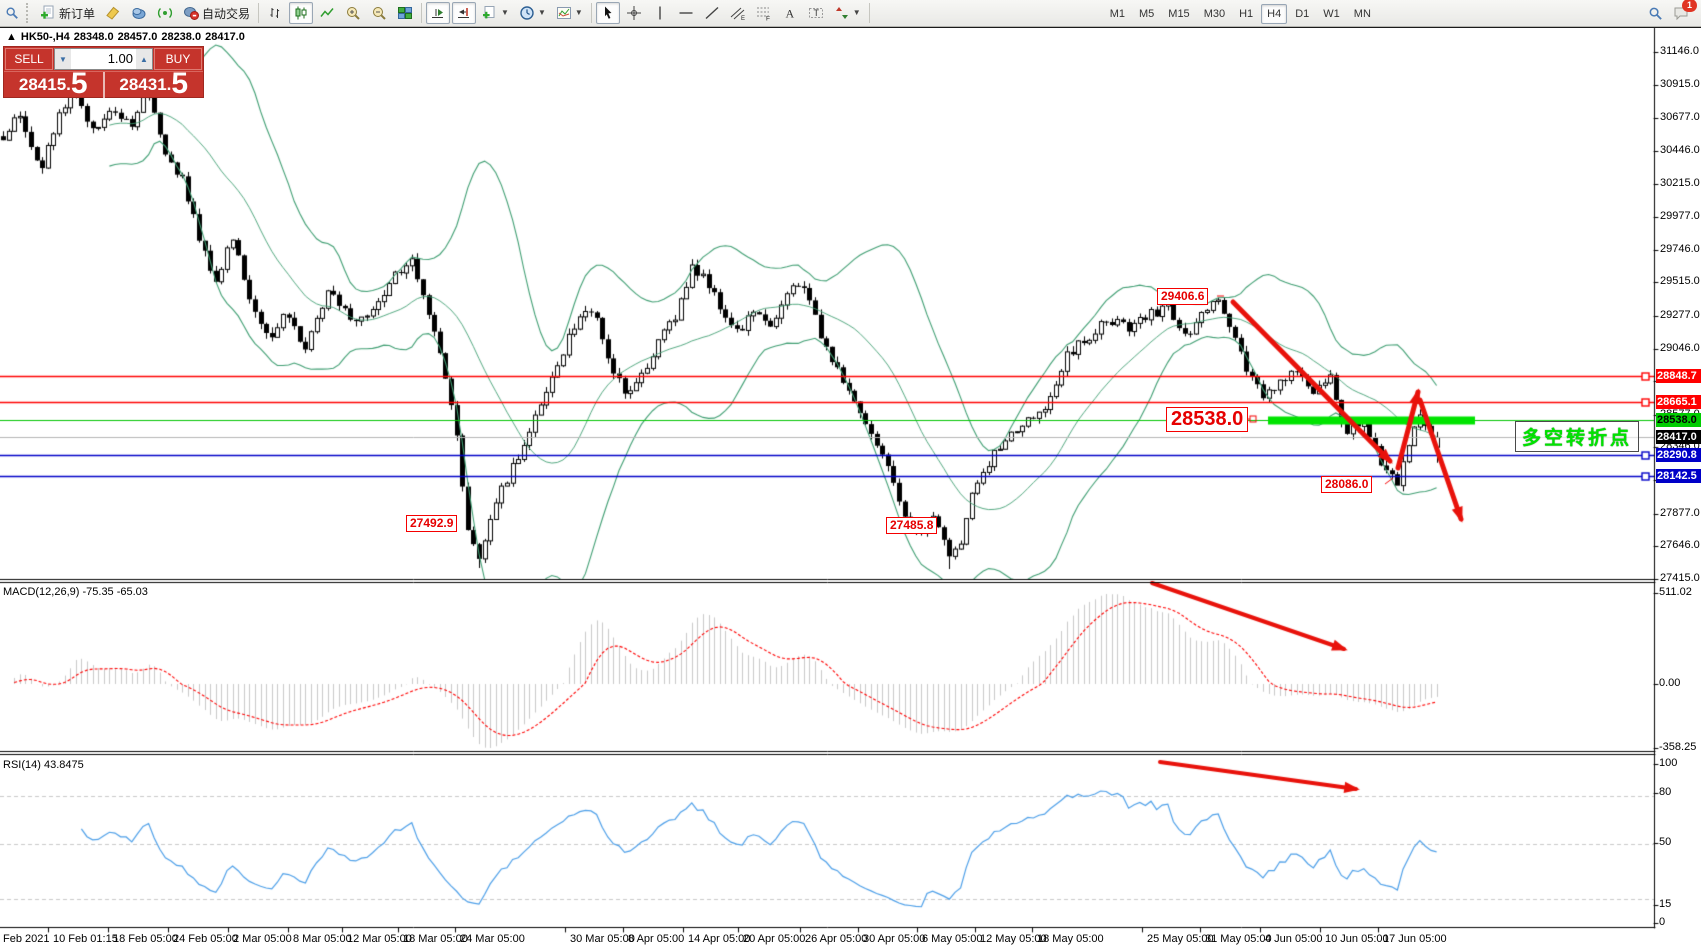 The width and height of the screenshot is (1701, 950). Describe the element at coordinates (29, 59) in the screenshot. I see `sell-button: SELL` at that location.